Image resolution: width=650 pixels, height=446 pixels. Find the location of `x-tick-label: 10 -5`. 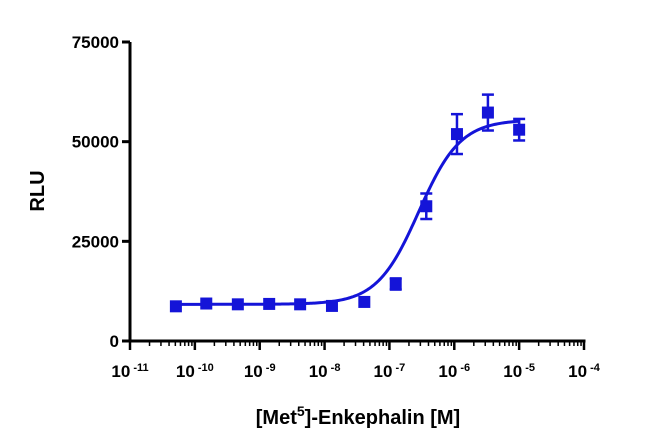

x-tick-label: 10 -5 is located at coordinates (519, 371).